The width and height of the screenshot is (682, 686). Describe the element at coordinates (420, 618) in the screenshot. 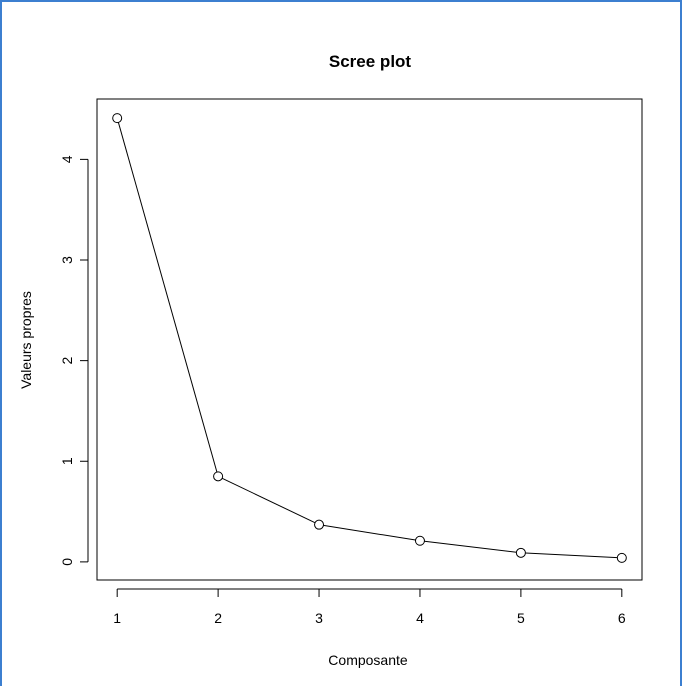

I see `x-tick-label: 4` at that location.